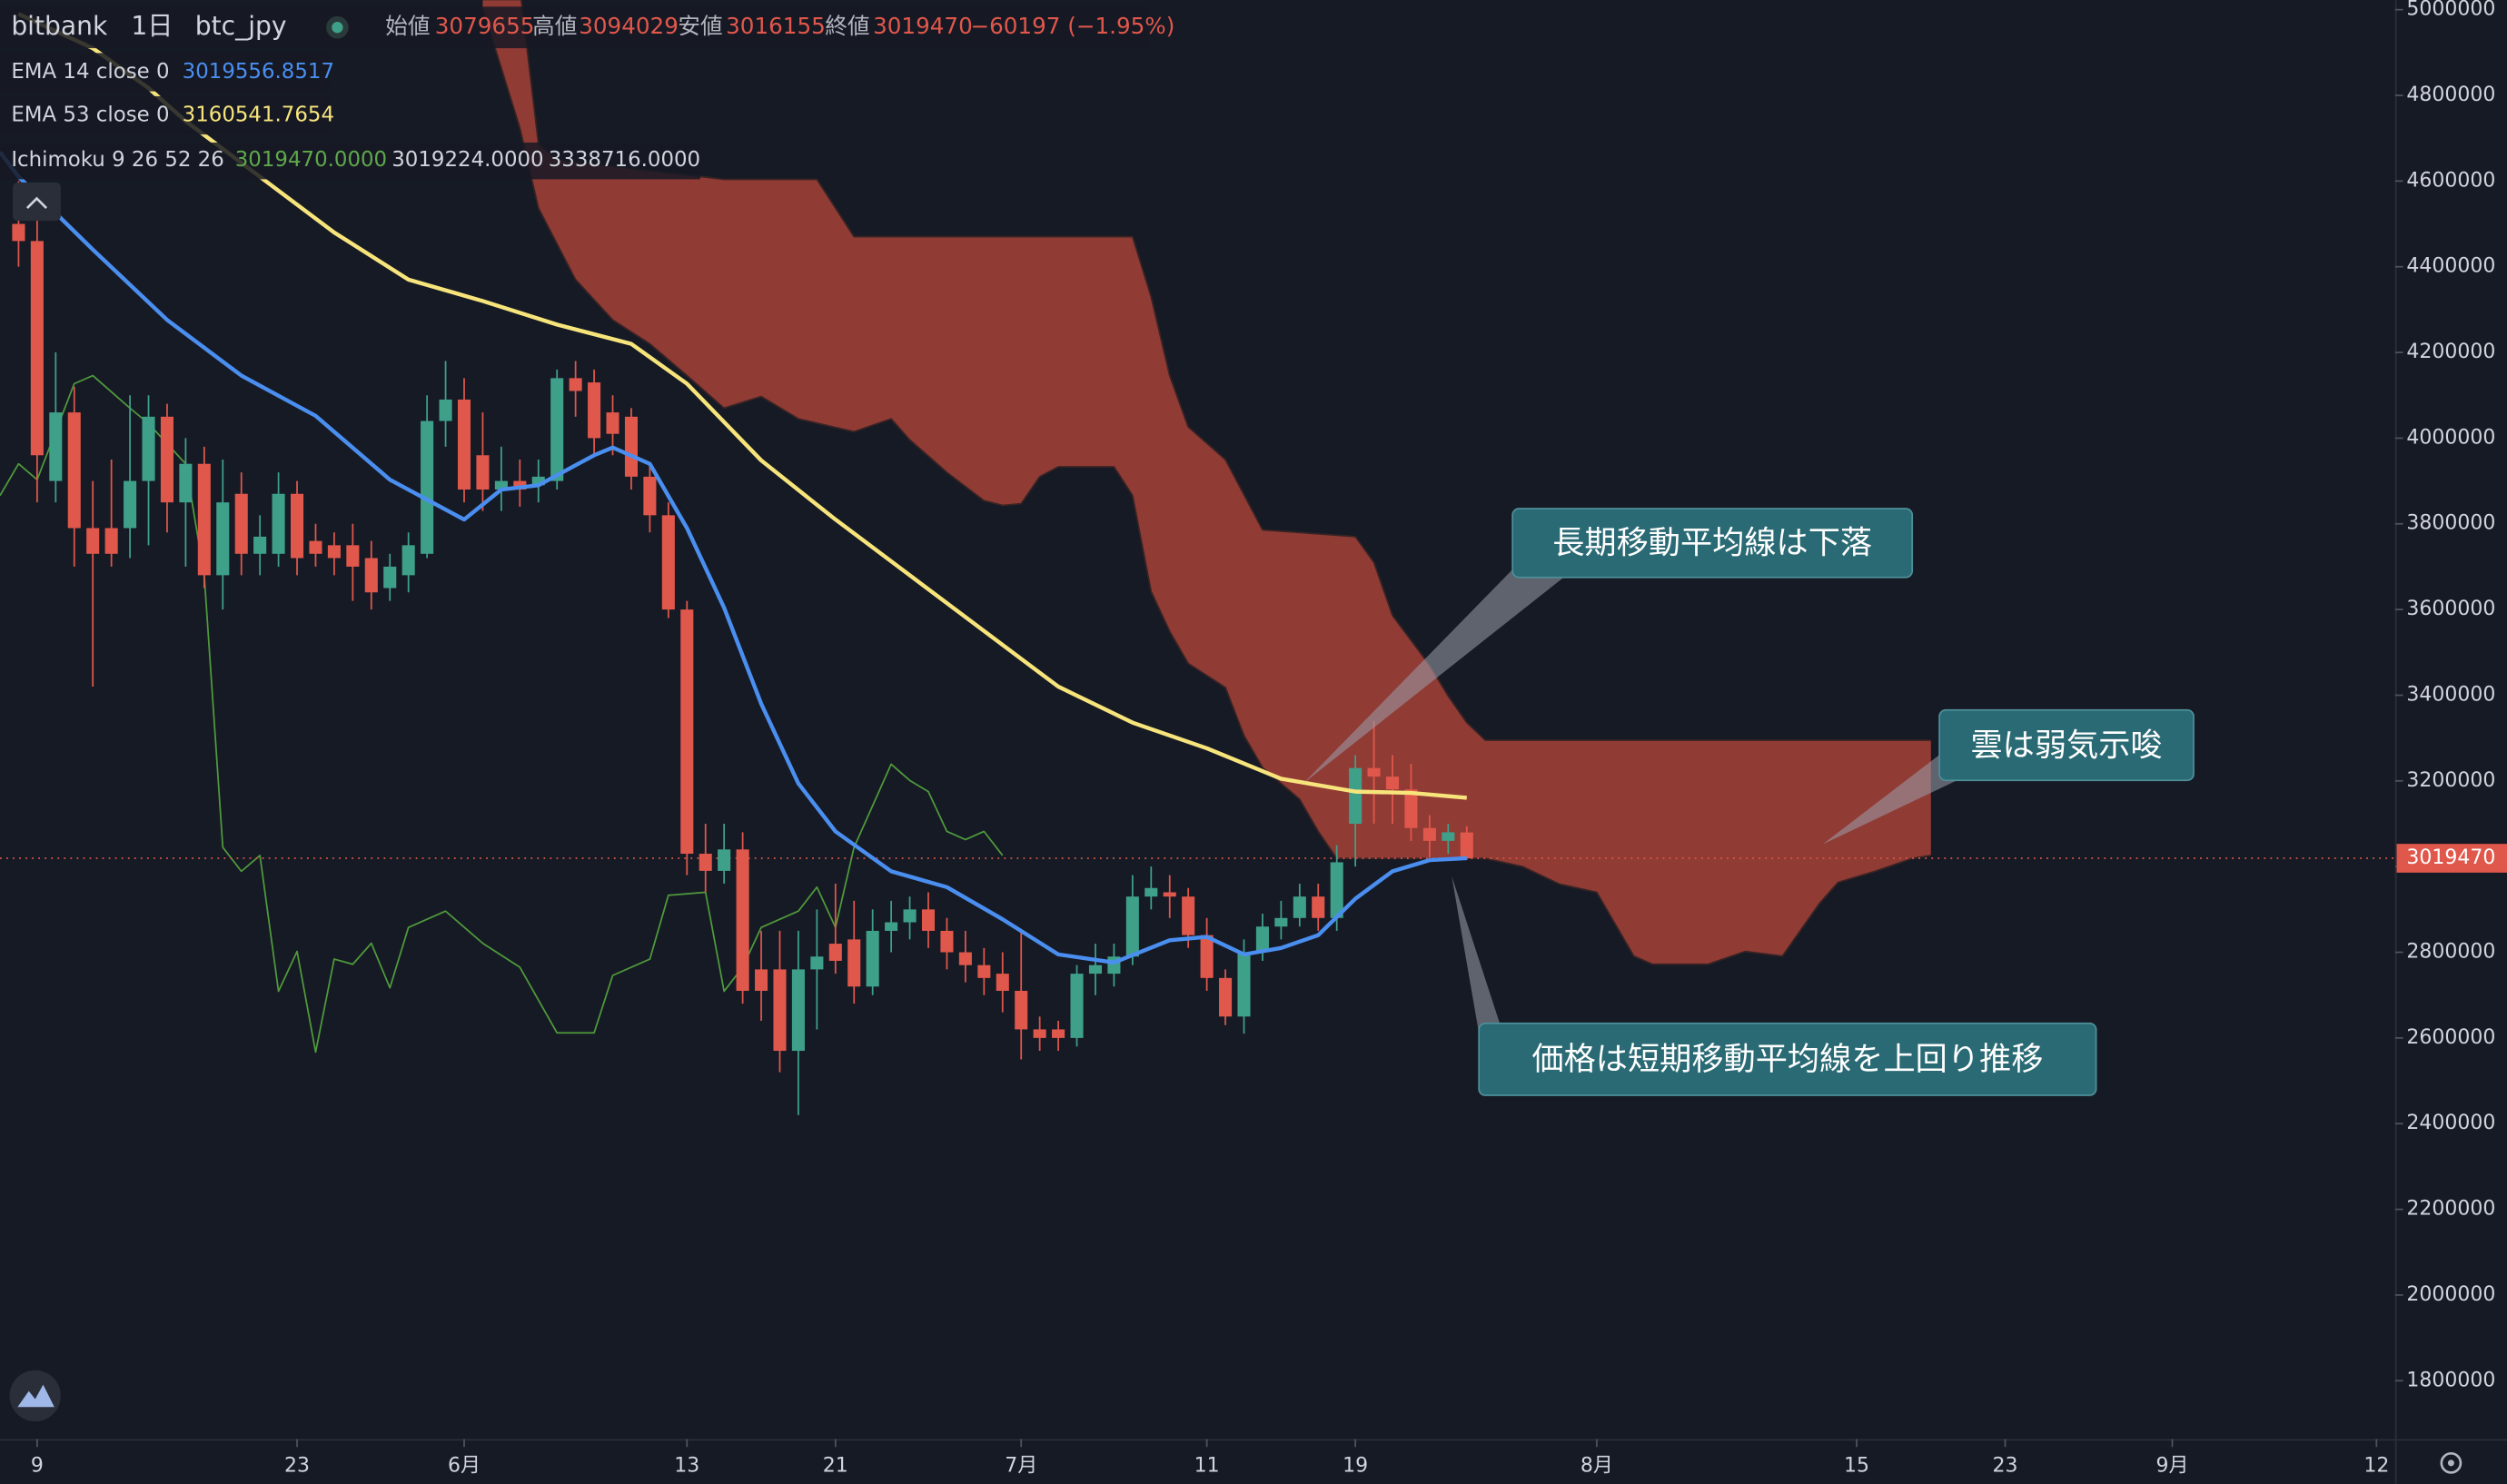 The height and width of the screenshot is (1484, 2507). Describe the element at coordinates (686, 1465) in the screenshot. I see `x-tick-label: 13` at that location.